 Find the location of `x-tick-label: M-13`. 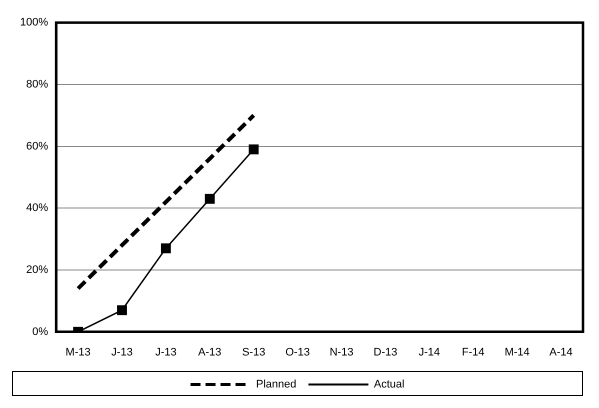

x-tick-label: M-13 is located at coordinates (78, 352).